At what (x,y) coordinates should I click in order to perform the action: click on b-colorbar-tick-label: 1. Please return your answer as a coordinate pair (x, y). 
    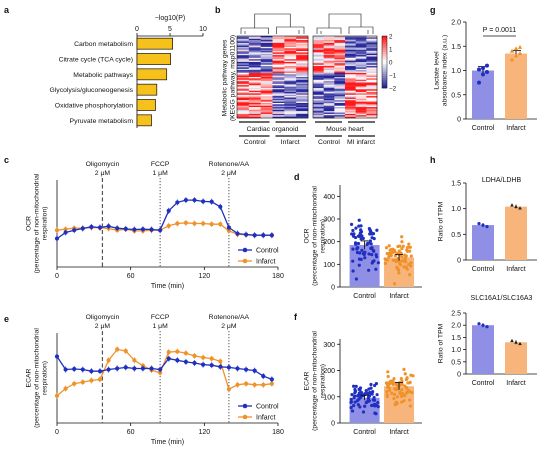
    Looking at the image, I should click on (391, 50).